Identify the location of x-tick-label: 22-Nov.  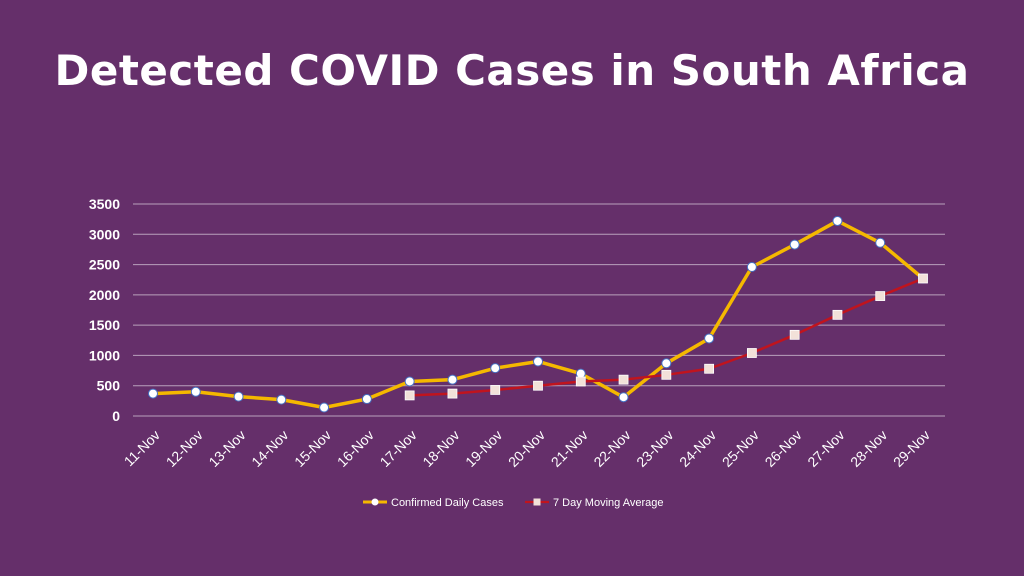
(611, 448).